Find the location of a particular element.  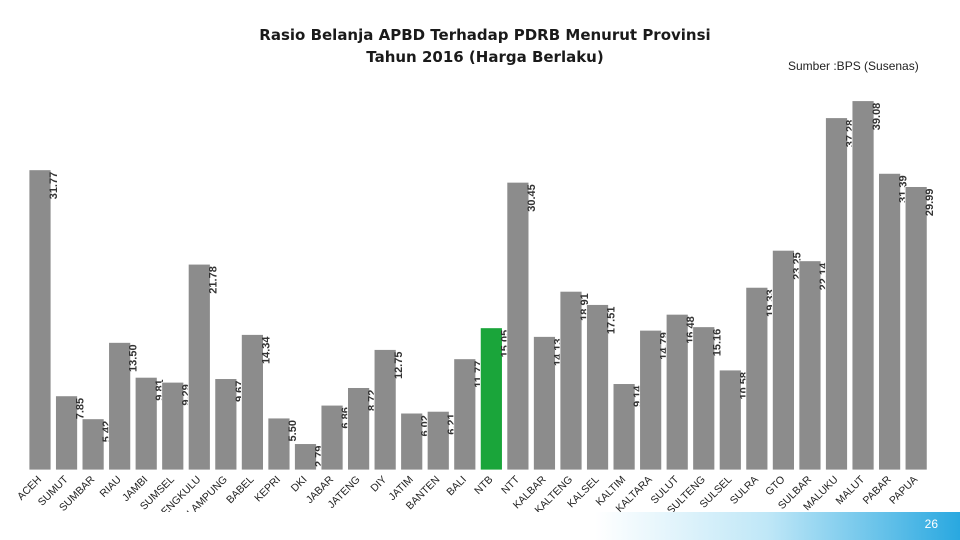

bar-kaltara is located at coordinates (651, 400).